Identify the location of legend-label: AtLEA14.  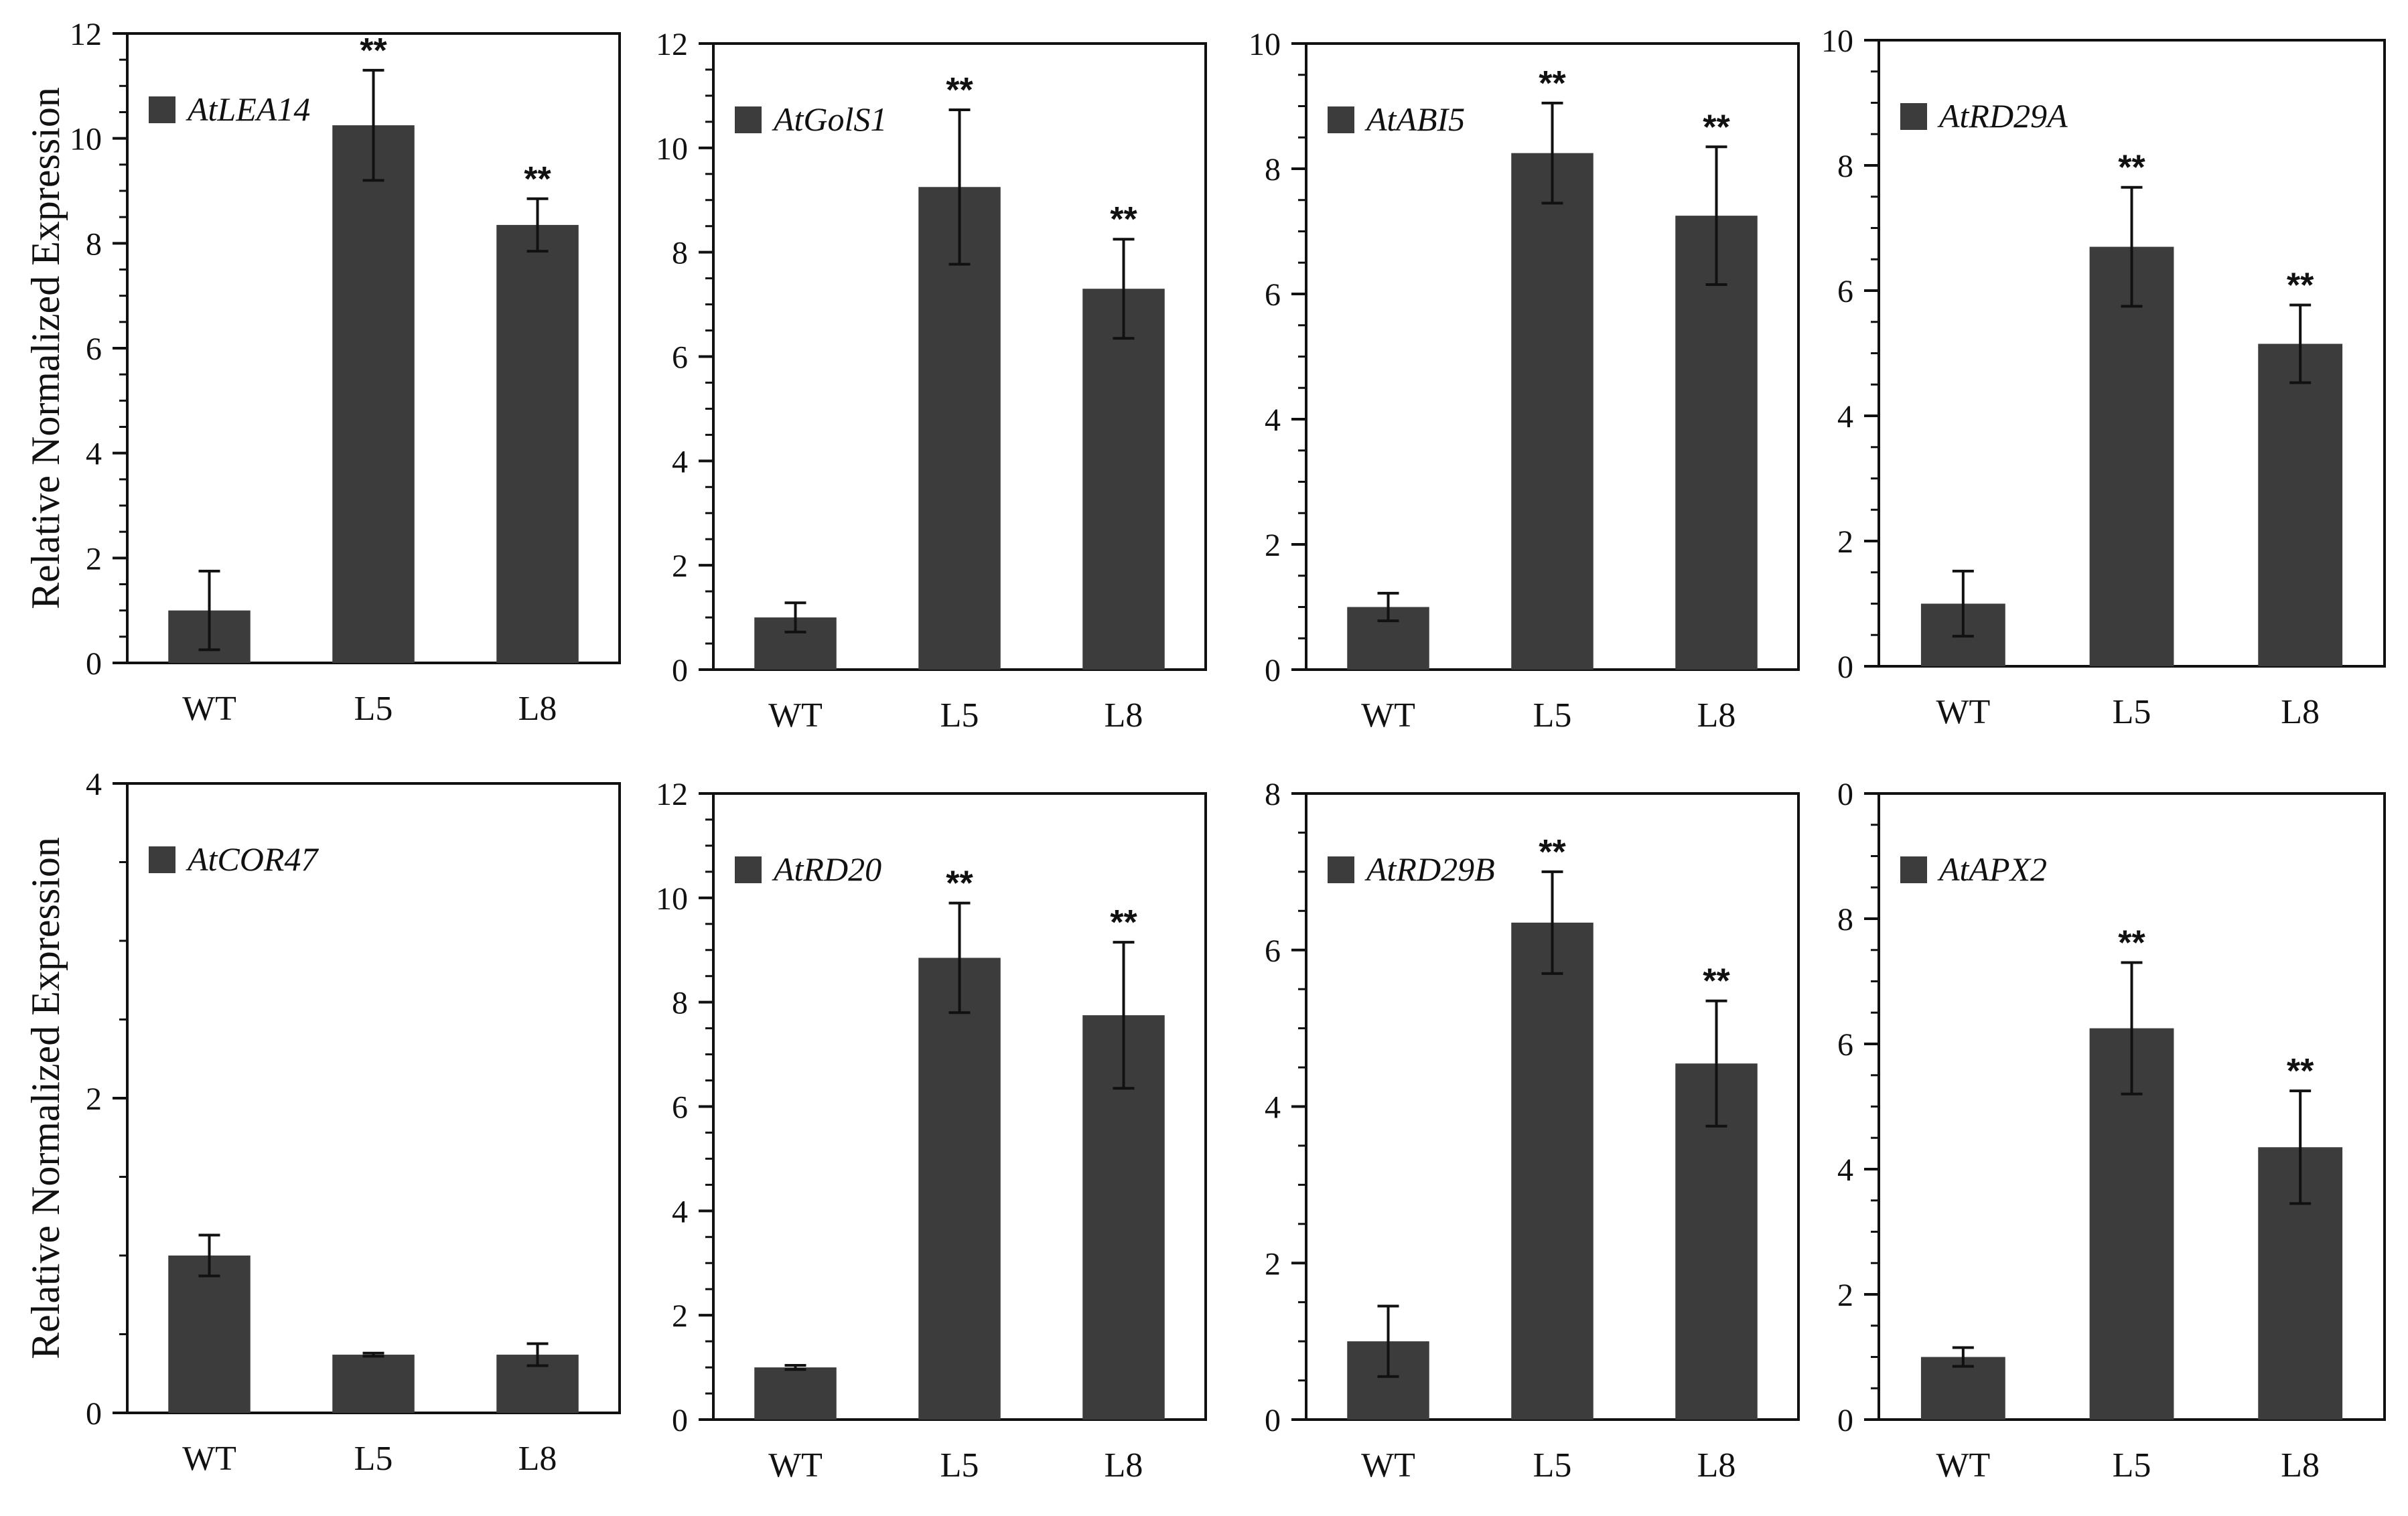
(248, 109).